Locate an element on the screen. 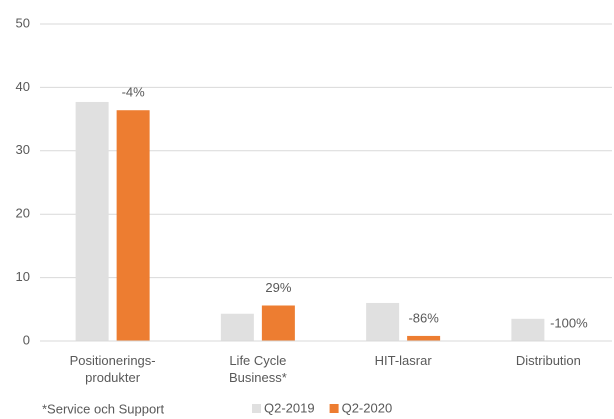 The width and height of the screenshot is (614, 419). y-tick-label: 50 is located at coordinates (23, 22).